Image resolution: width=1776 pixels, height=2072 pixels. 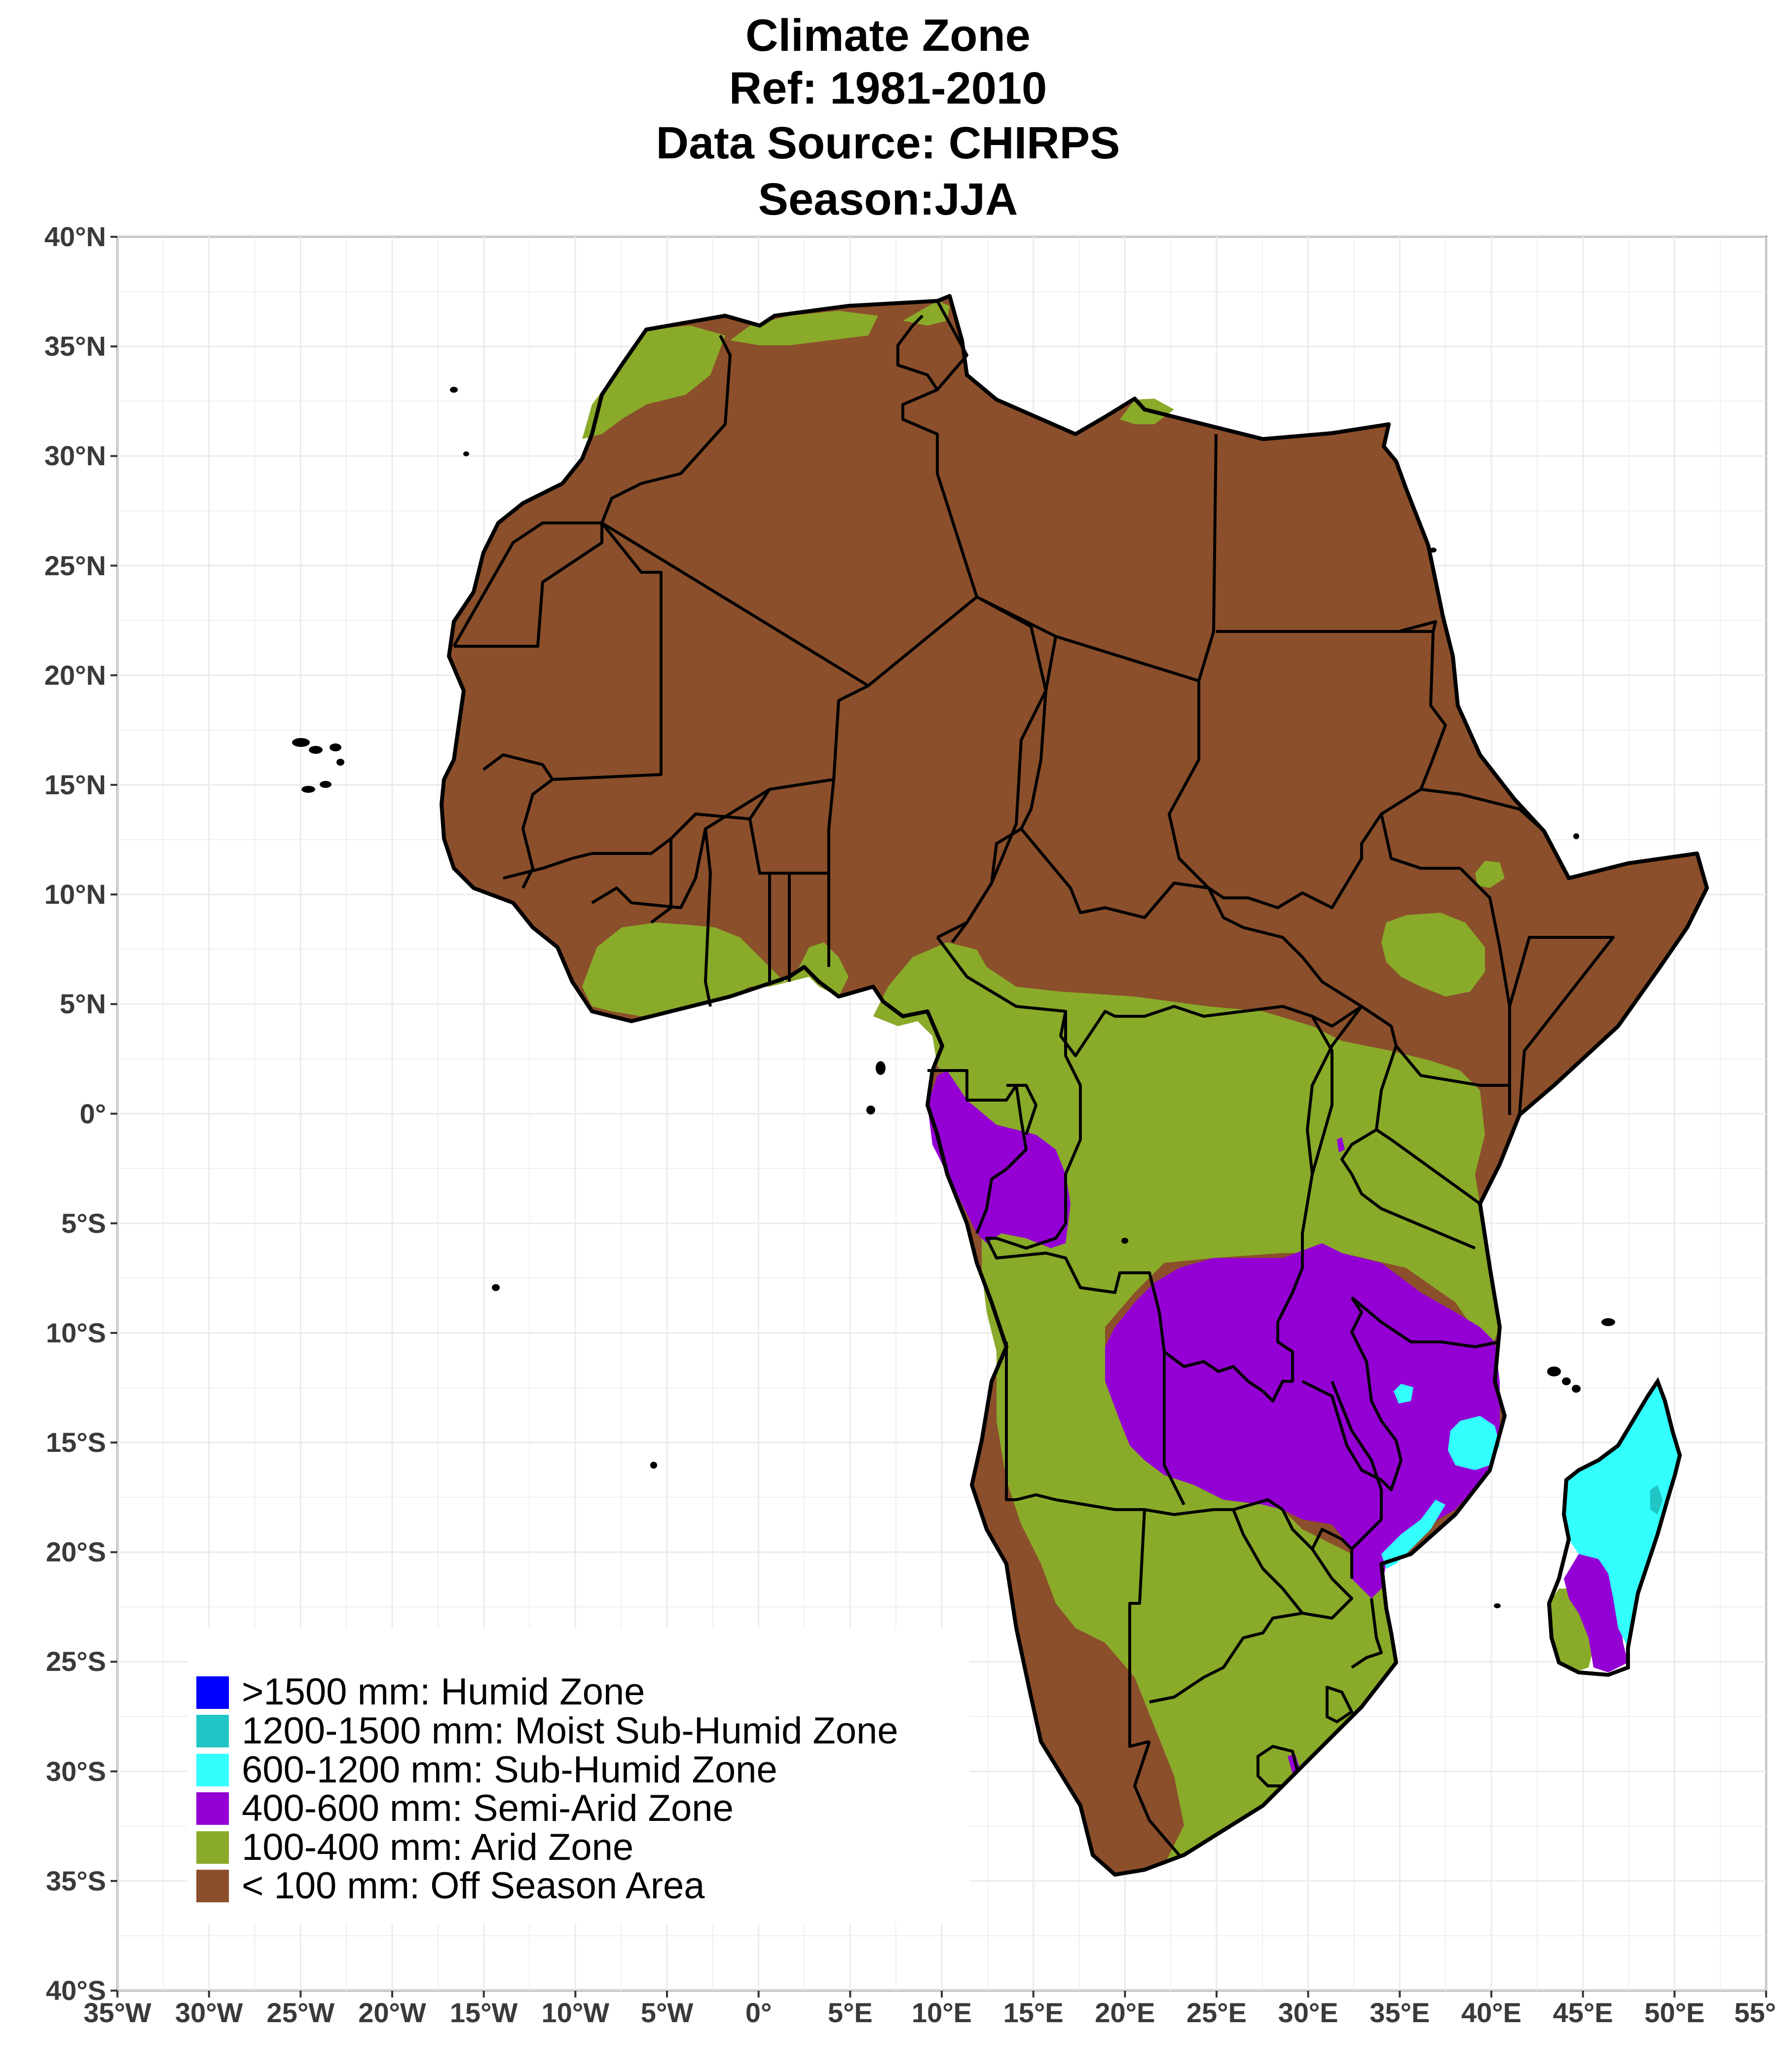 I want to click on lon-tick-label: 10°W, so click(x=576, y=2013).